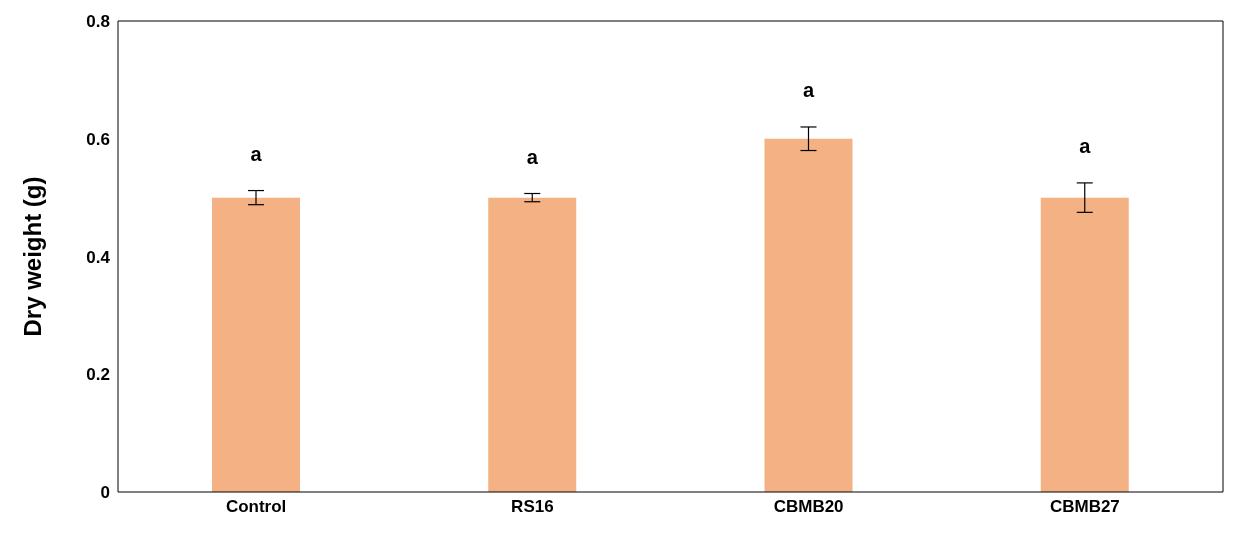  I want to click on y-tick-label: 0.2, so click(98, 375).